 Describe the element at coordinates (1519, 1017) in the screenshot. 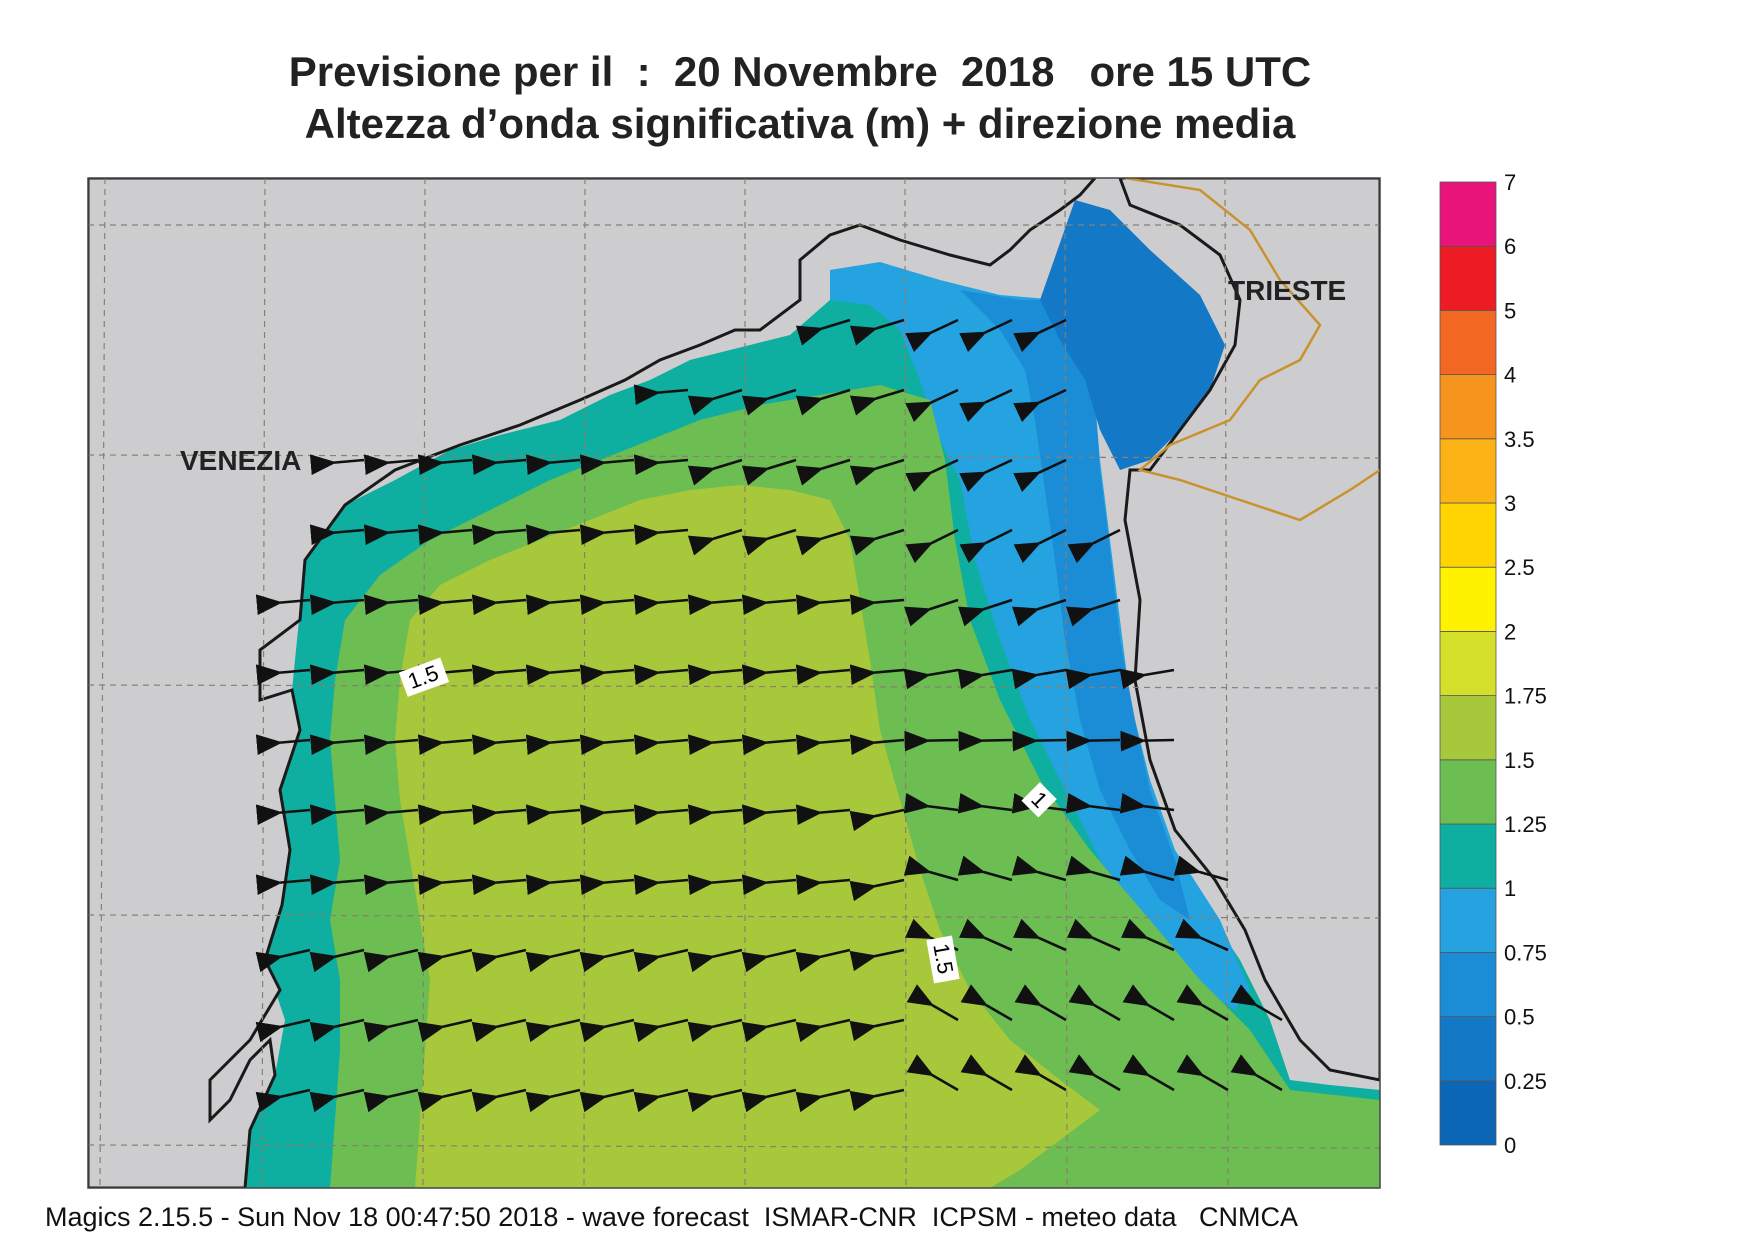

I see `legend-label: 0.5` at that location.